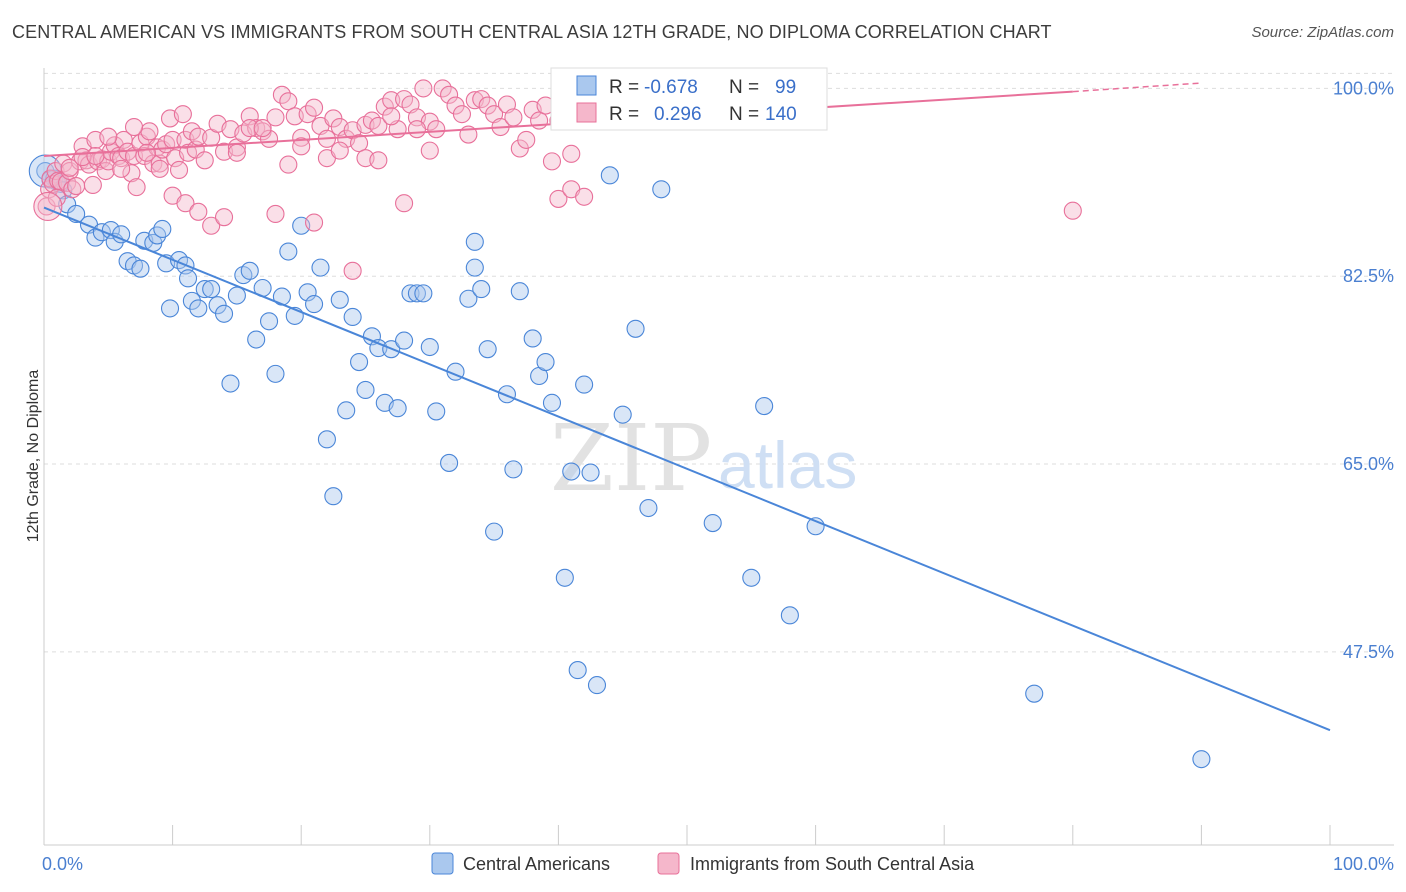 This screenshot has height=892, width=1406. What do you see at coordinates (744, 87) in the screenshot?
I see `legend-n-label-1: N =` at bounding box center [744, 87].